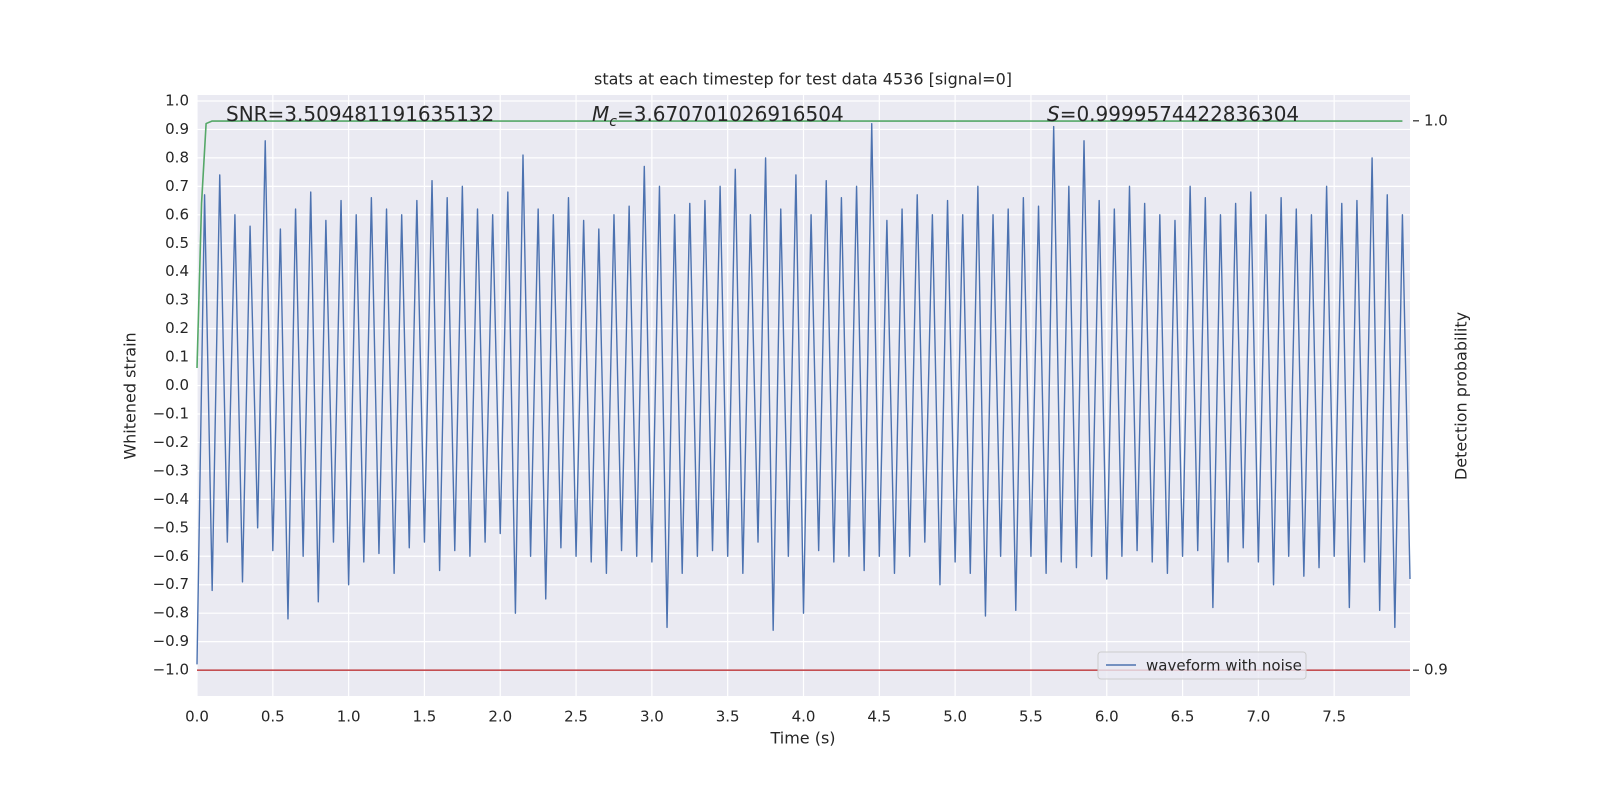  Describe the element at coordinates (171, 556) in the screenshot. I see `y-tick-label: −0.6` at that location.